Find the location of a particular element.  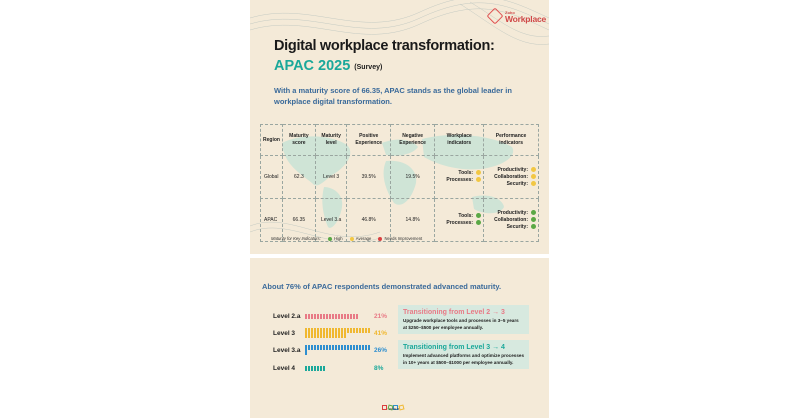

indicator-item: Productivity: is located at coordinates (511, 213).